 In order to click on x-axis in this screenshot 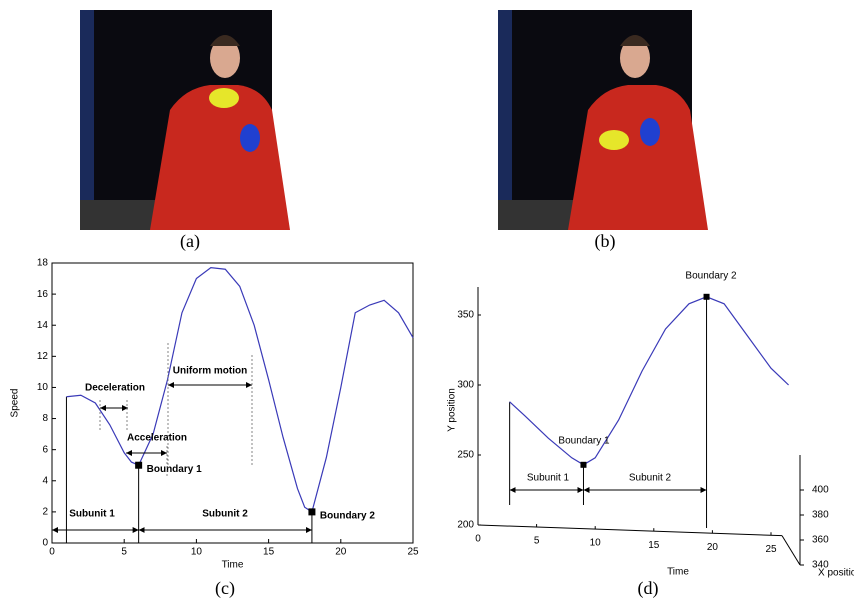, I will do `click(630, 530)`.